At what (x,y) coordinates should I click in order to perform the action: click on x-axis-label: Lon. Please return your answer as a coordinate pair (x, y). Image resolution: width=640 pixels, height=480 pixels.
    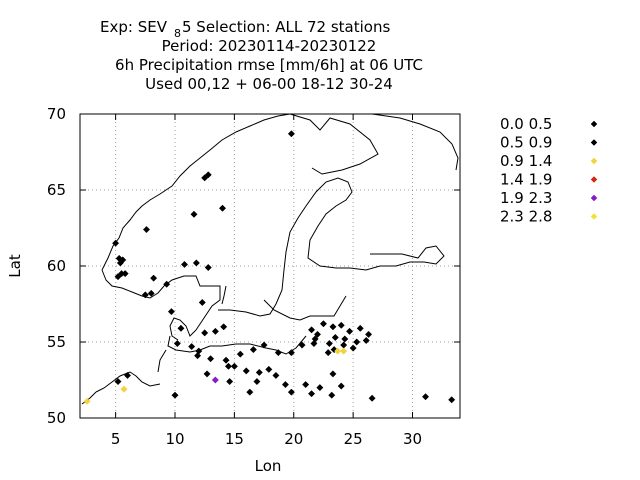
    Looking at the image, I should click on (268, 466).